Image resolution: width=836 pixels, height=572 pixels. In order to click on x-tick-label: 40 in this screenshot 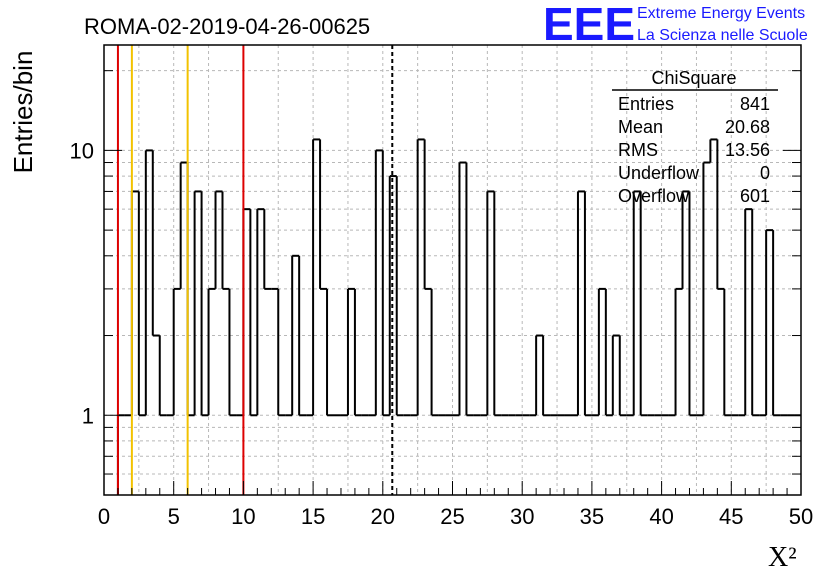, I will do `click(661, 516)`.